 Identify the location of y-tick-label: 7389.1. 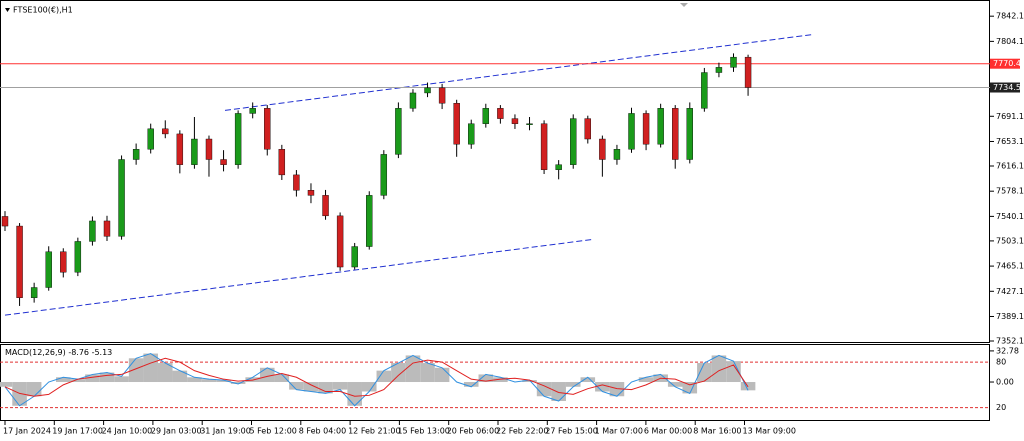
(1010, 316).